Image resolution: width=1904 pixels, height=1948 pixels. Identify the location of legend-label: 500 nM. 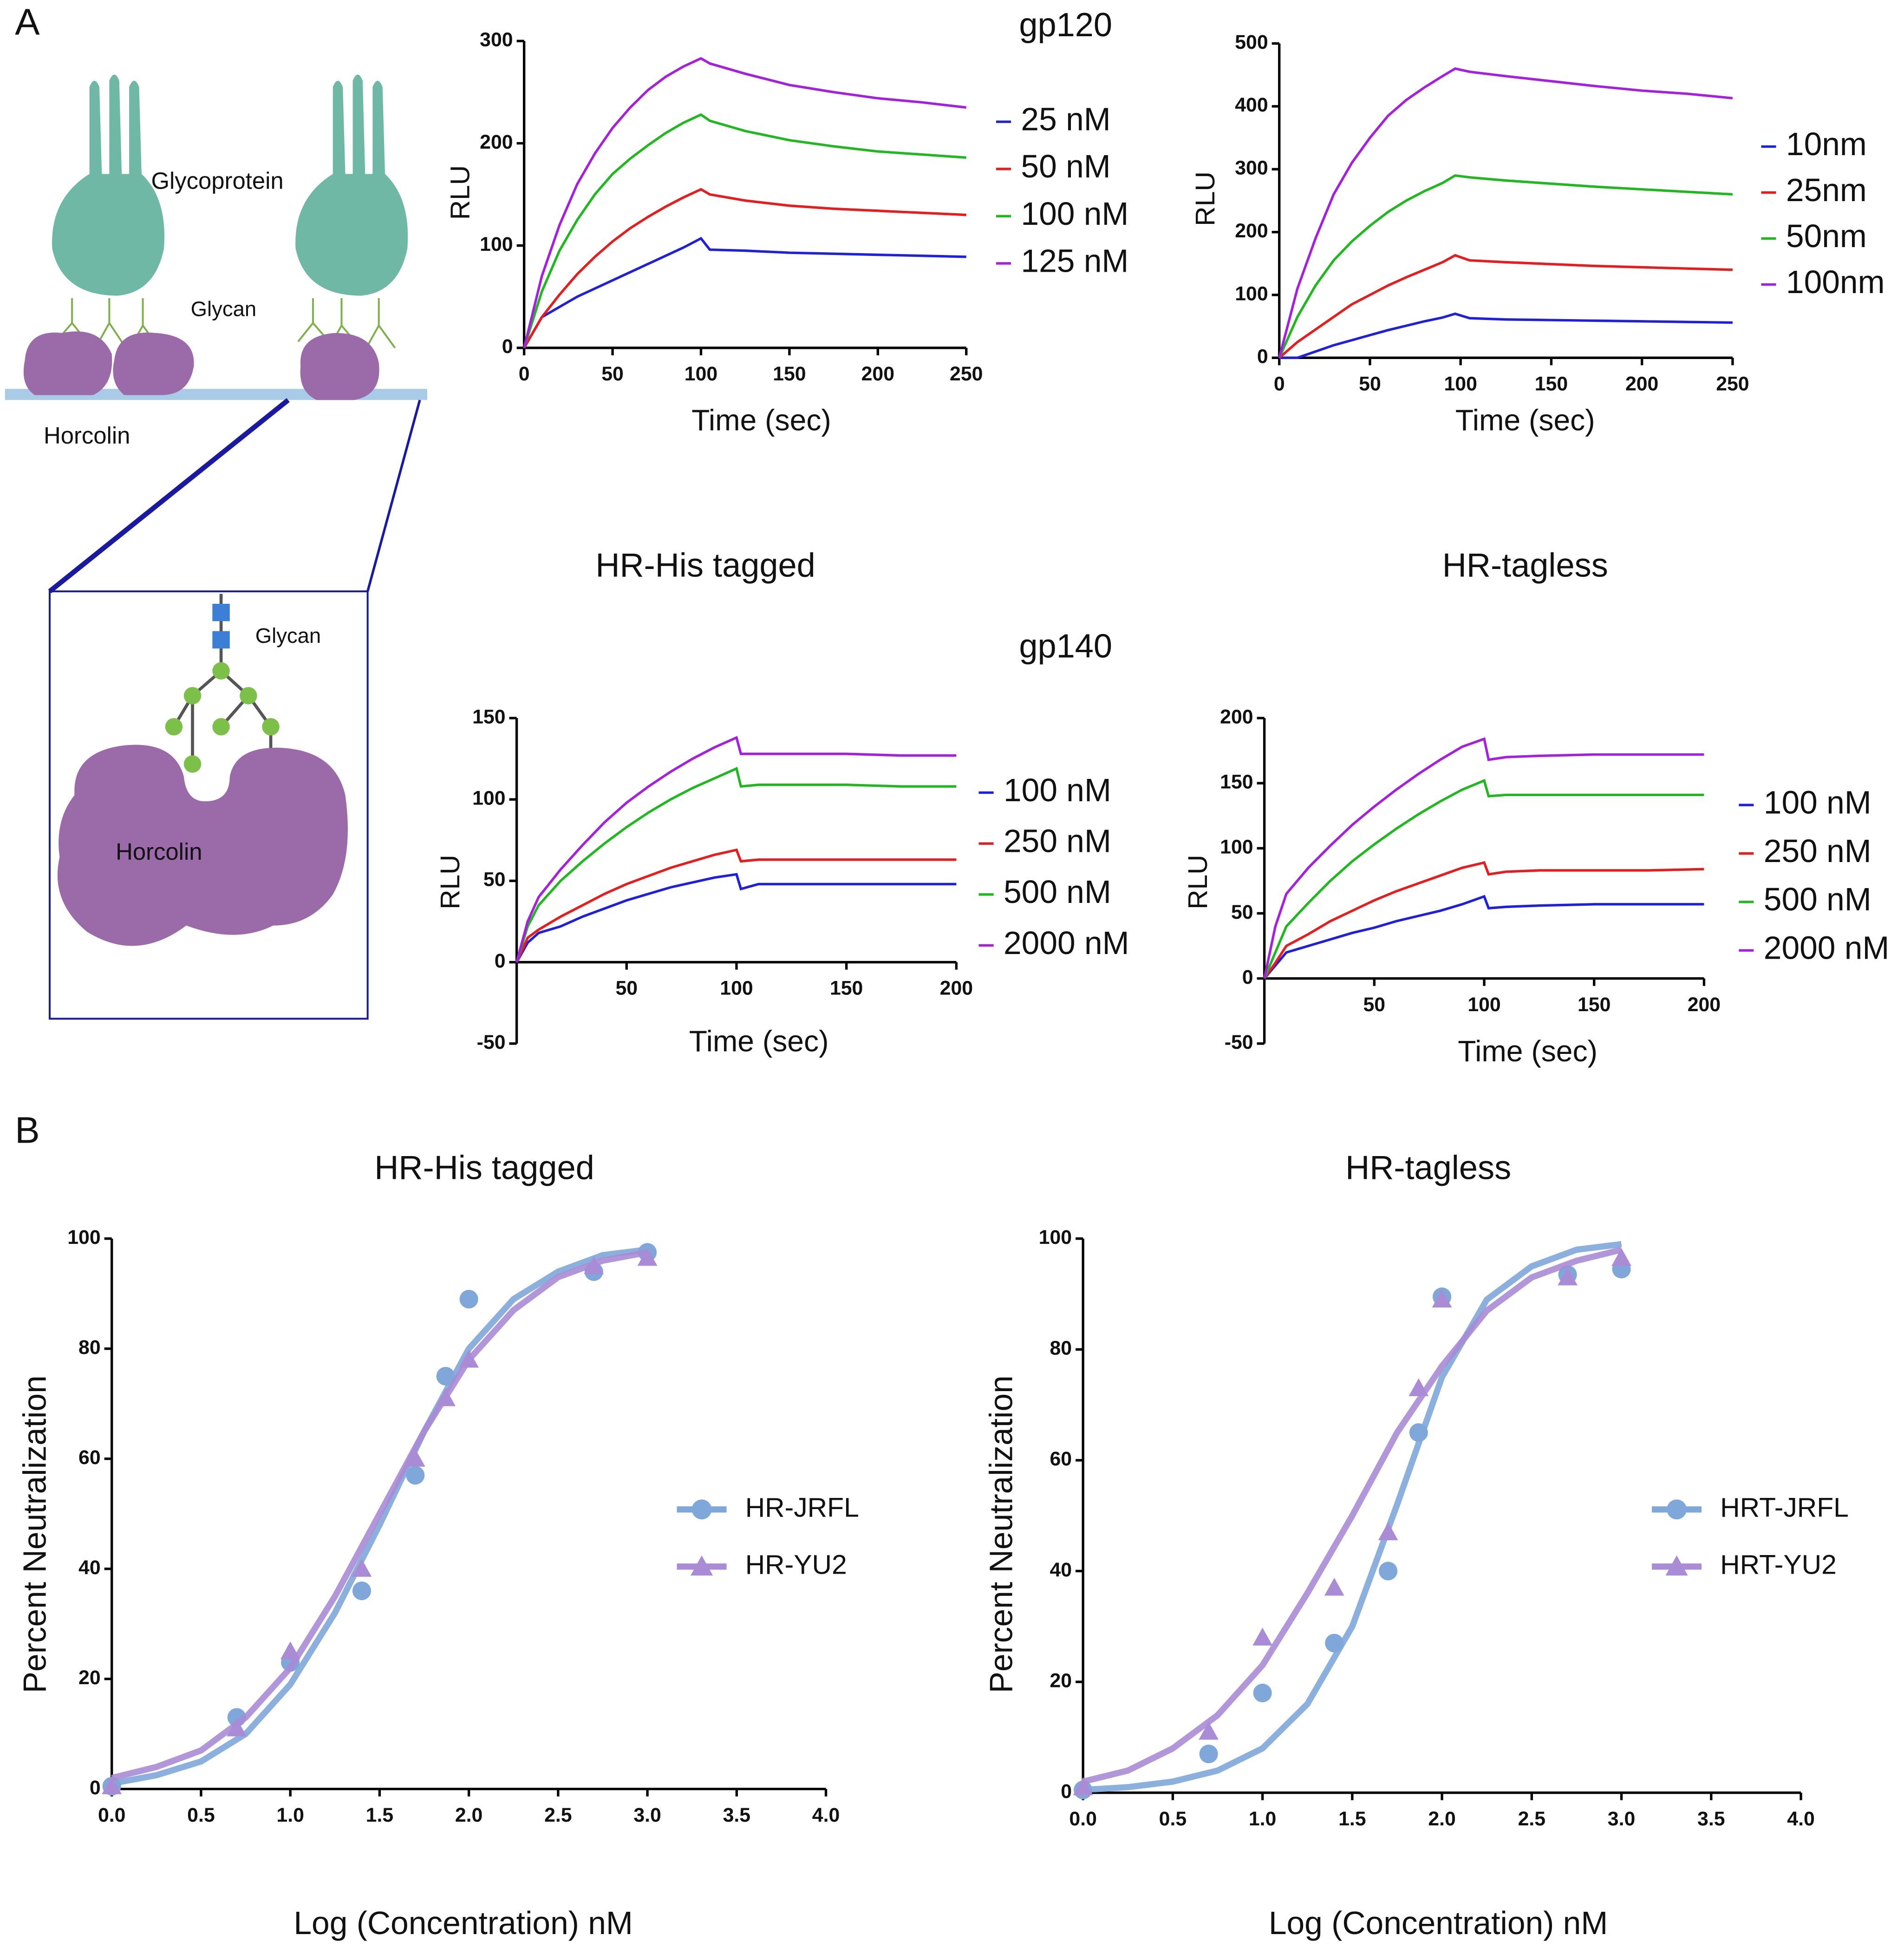
(1817, 899).